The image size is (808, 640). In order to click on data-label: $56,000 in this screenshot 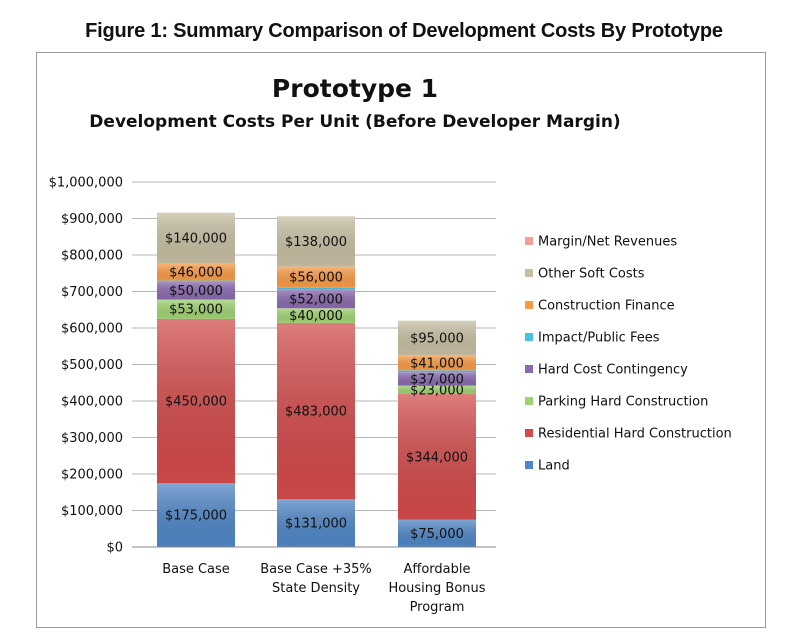, I will do `click(316, 277)`.